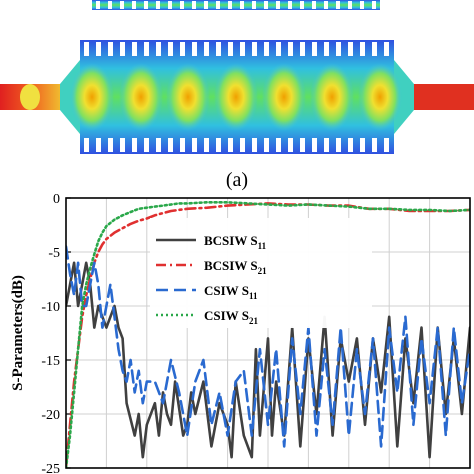 The image size is (474, 474). What do you see at coordinates (56, 199) in the screenshot?
I see `y-tick-label: 0` at bounding box center [56, 199].